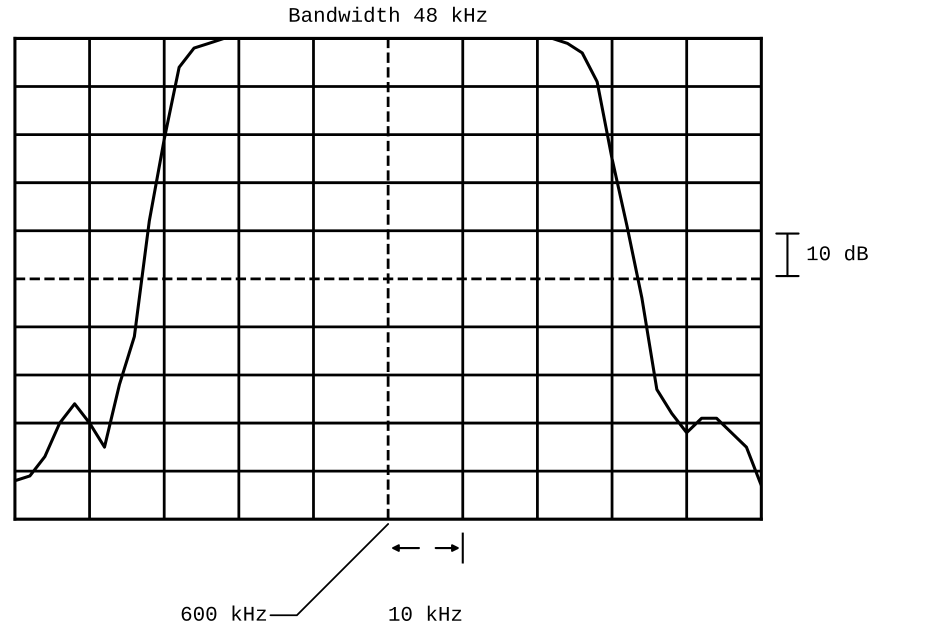  Describe the element at coordinates (425, 613) in the screenshot. I see `text: 10 kHz` at that location.